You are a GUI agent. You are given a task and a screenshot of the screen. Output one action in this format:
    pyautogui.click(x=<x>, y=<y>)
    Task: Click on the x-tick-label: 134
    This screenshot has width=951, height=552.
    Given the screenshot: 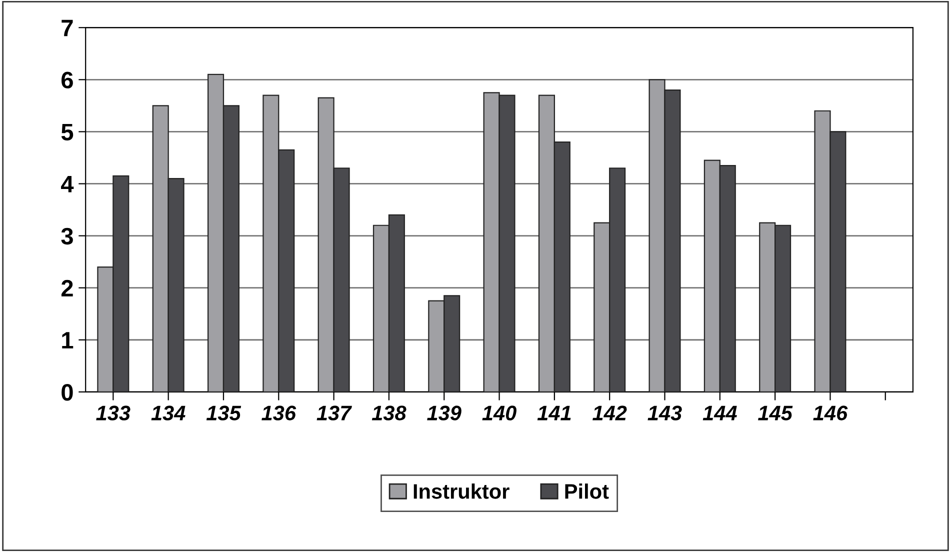 What is the action you would take?
    pyautogui.click(x=168, y=413)
    